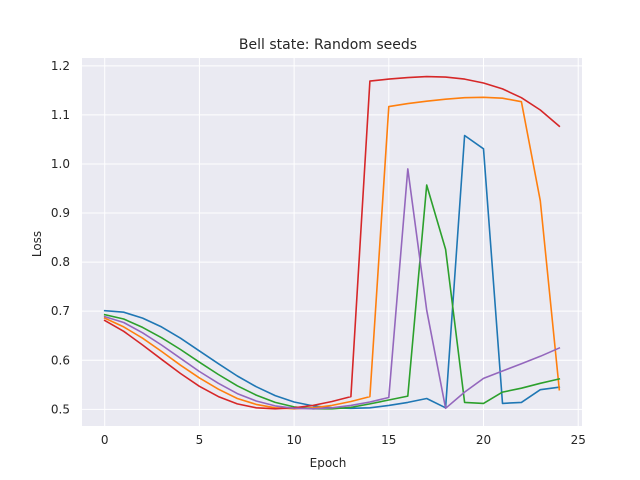 This screenshot has width=640, height=480. Describe the element at coordinates (578, 440) in the screenshot. I see `x-tick-label: 25` at that location.